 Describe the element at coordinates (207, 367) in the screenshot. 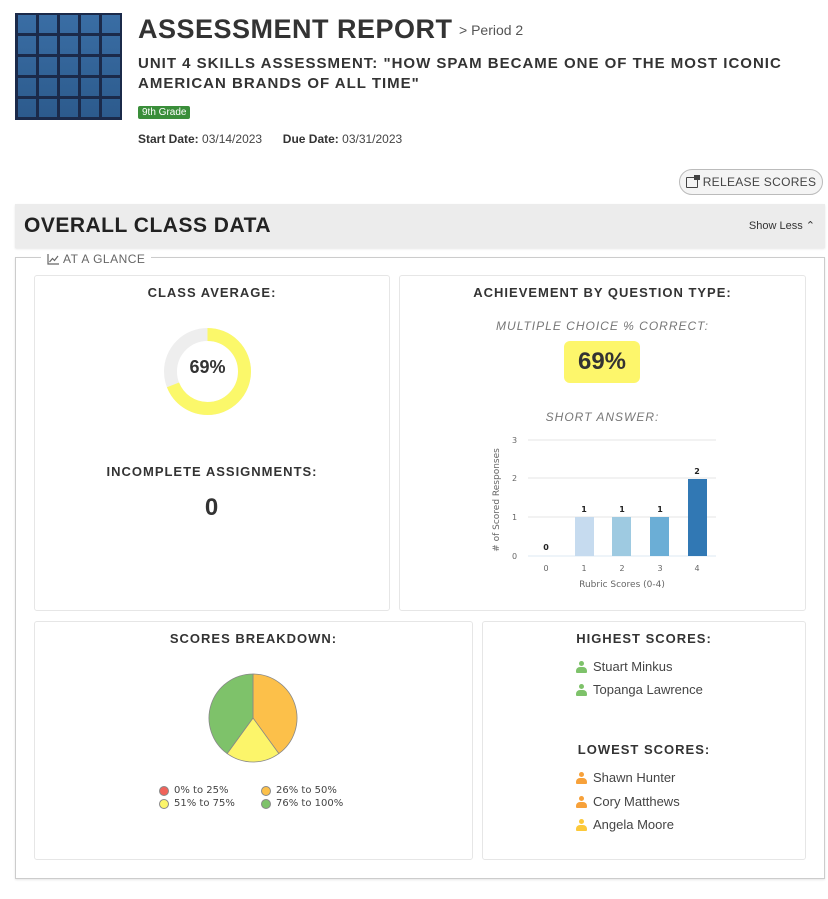

I see `class-average-value: 69%` at that location.